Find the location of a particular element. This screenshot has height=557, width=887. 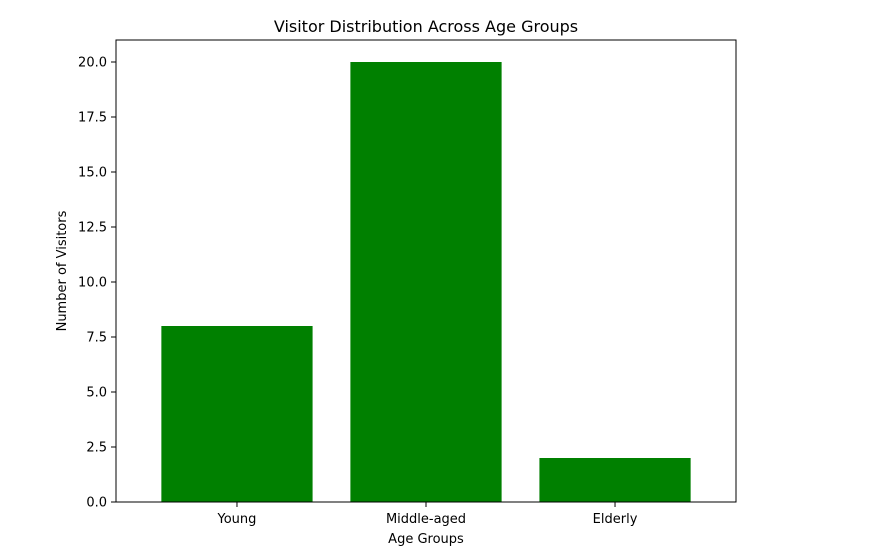

bar-middle-aged is located at coordinates (426, 282).